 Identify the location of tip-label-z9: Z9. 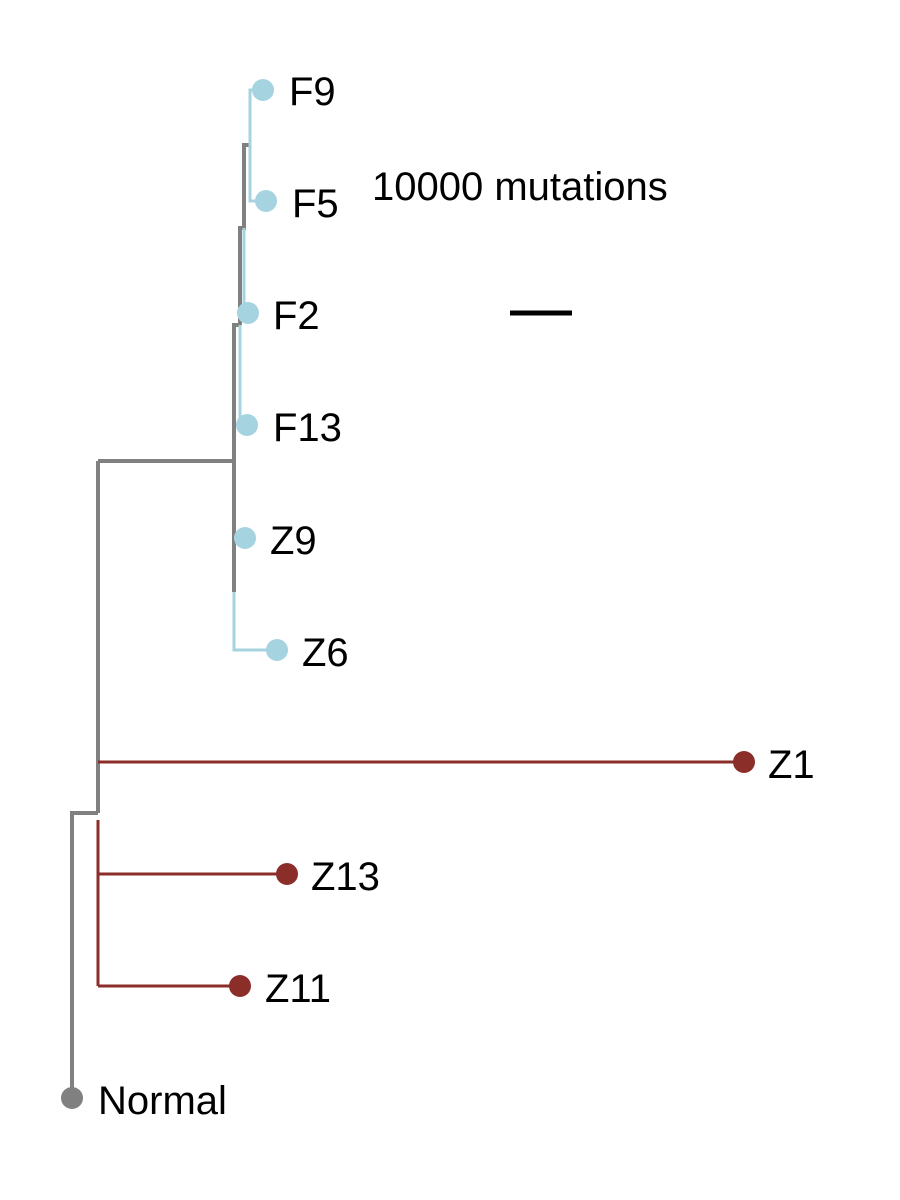
(293, 541).